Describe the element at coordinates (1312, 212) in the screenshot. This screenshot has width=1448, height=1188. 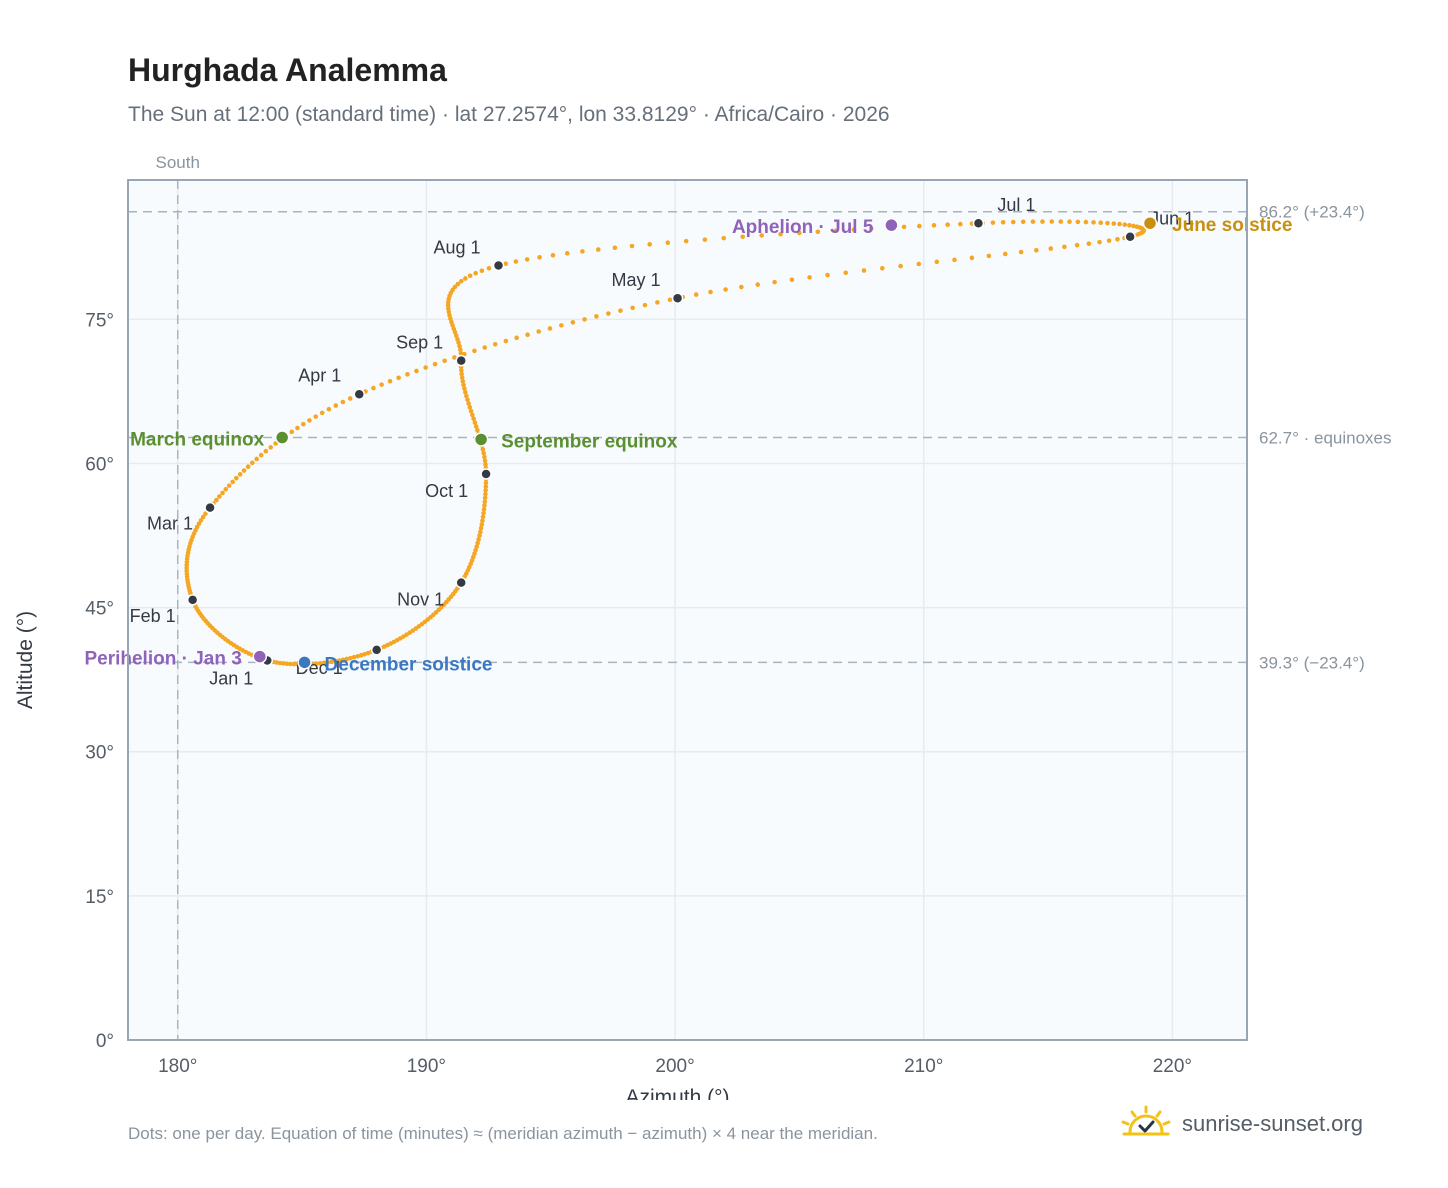
I see `reference-line-label: 86.2° (+23.4°)` at that location.